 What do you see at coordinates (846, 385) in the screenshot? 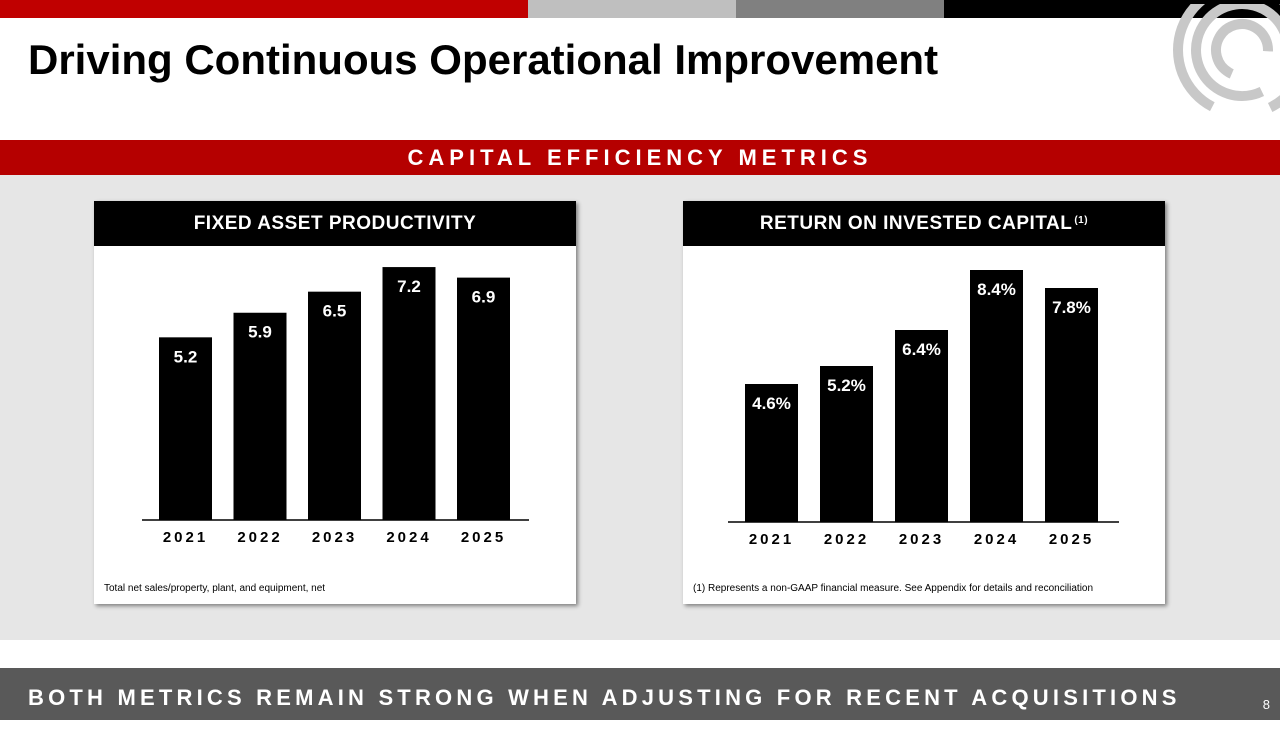
I see `data-label: 5.2%` at bounding box center [846, 385].